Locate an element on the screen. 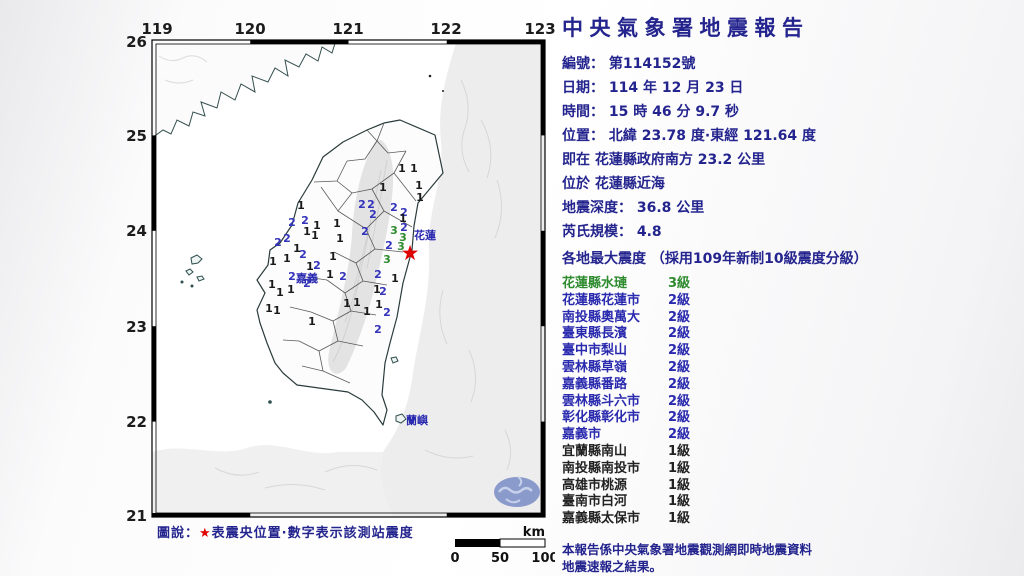 The image size is (1024, 576). lon-tick: 121 is located at coordinates (347, 29).